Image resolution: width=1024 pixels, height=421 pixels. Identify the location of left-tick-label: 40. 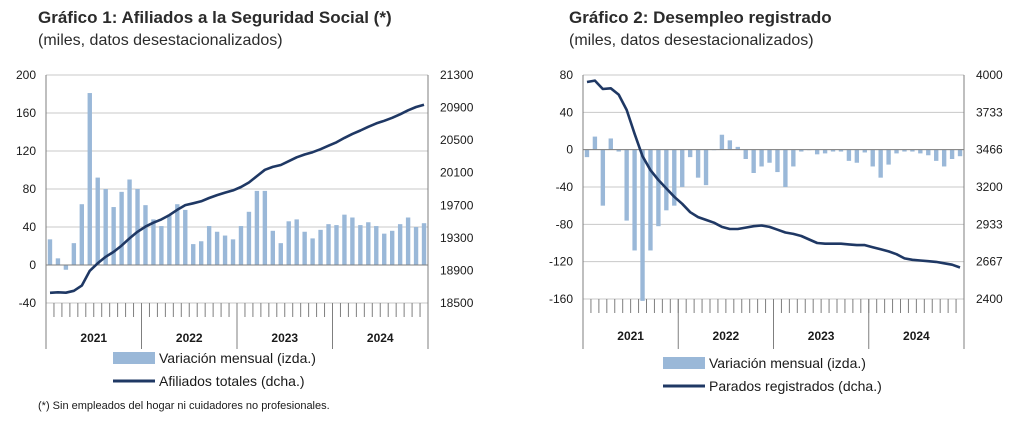
(567, 112).